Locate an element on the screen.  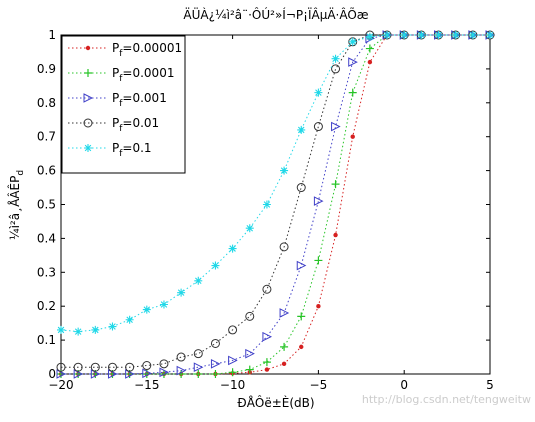
legend-label-value: =0.0001 is located at coordinates (148, 73).